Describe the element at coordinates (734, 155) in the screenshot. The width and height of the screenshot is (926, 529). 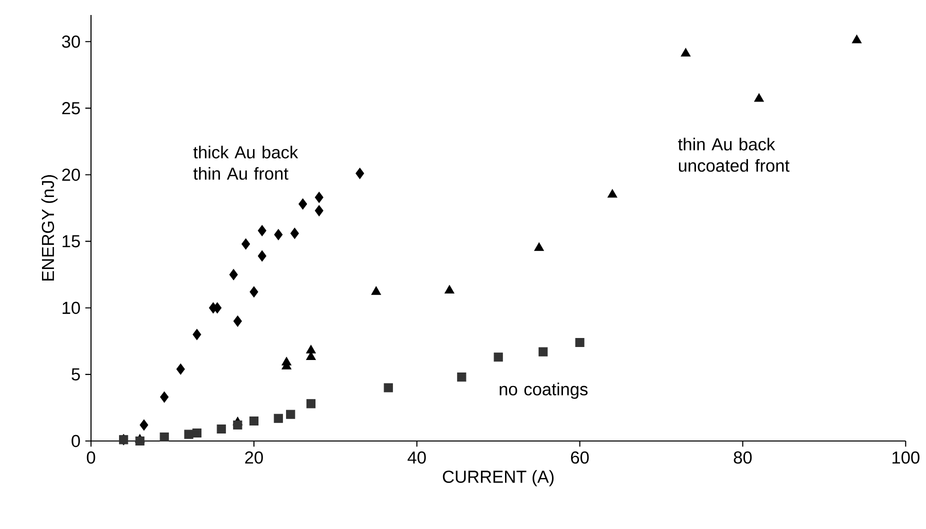
I see `text: thin Au back uncoated front` at that location.